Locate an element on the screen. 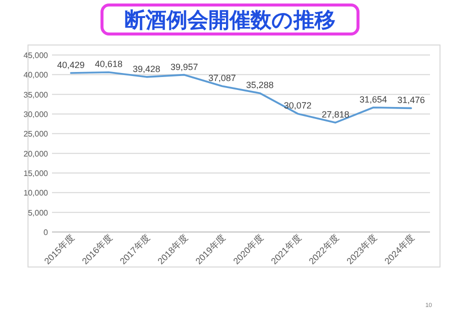  y-tick-label: 0 is located at coordinates (46, 232).